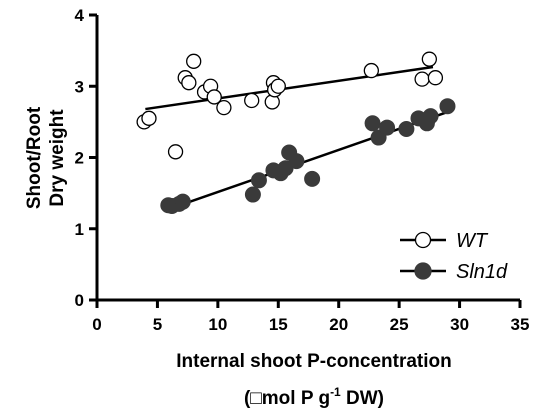 The image size is (546, 417). What do you see at coordinates (459, 324) in the screenshot?
I see `x-tick-label: 30` at bounding box center [459, 324].